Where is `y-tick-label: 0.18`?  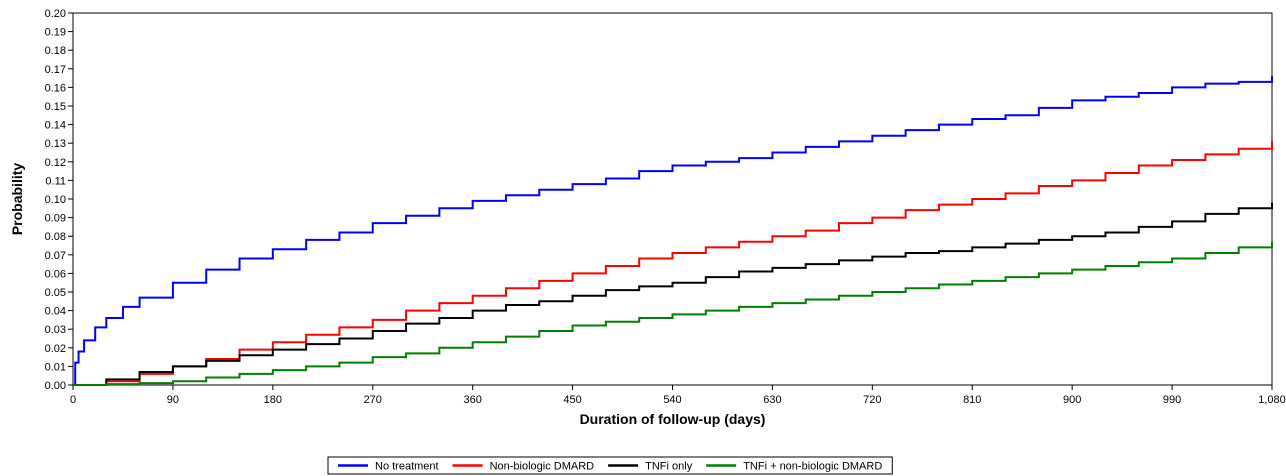
y-tick-label: 0.18 is located at coordinates (55, 51).